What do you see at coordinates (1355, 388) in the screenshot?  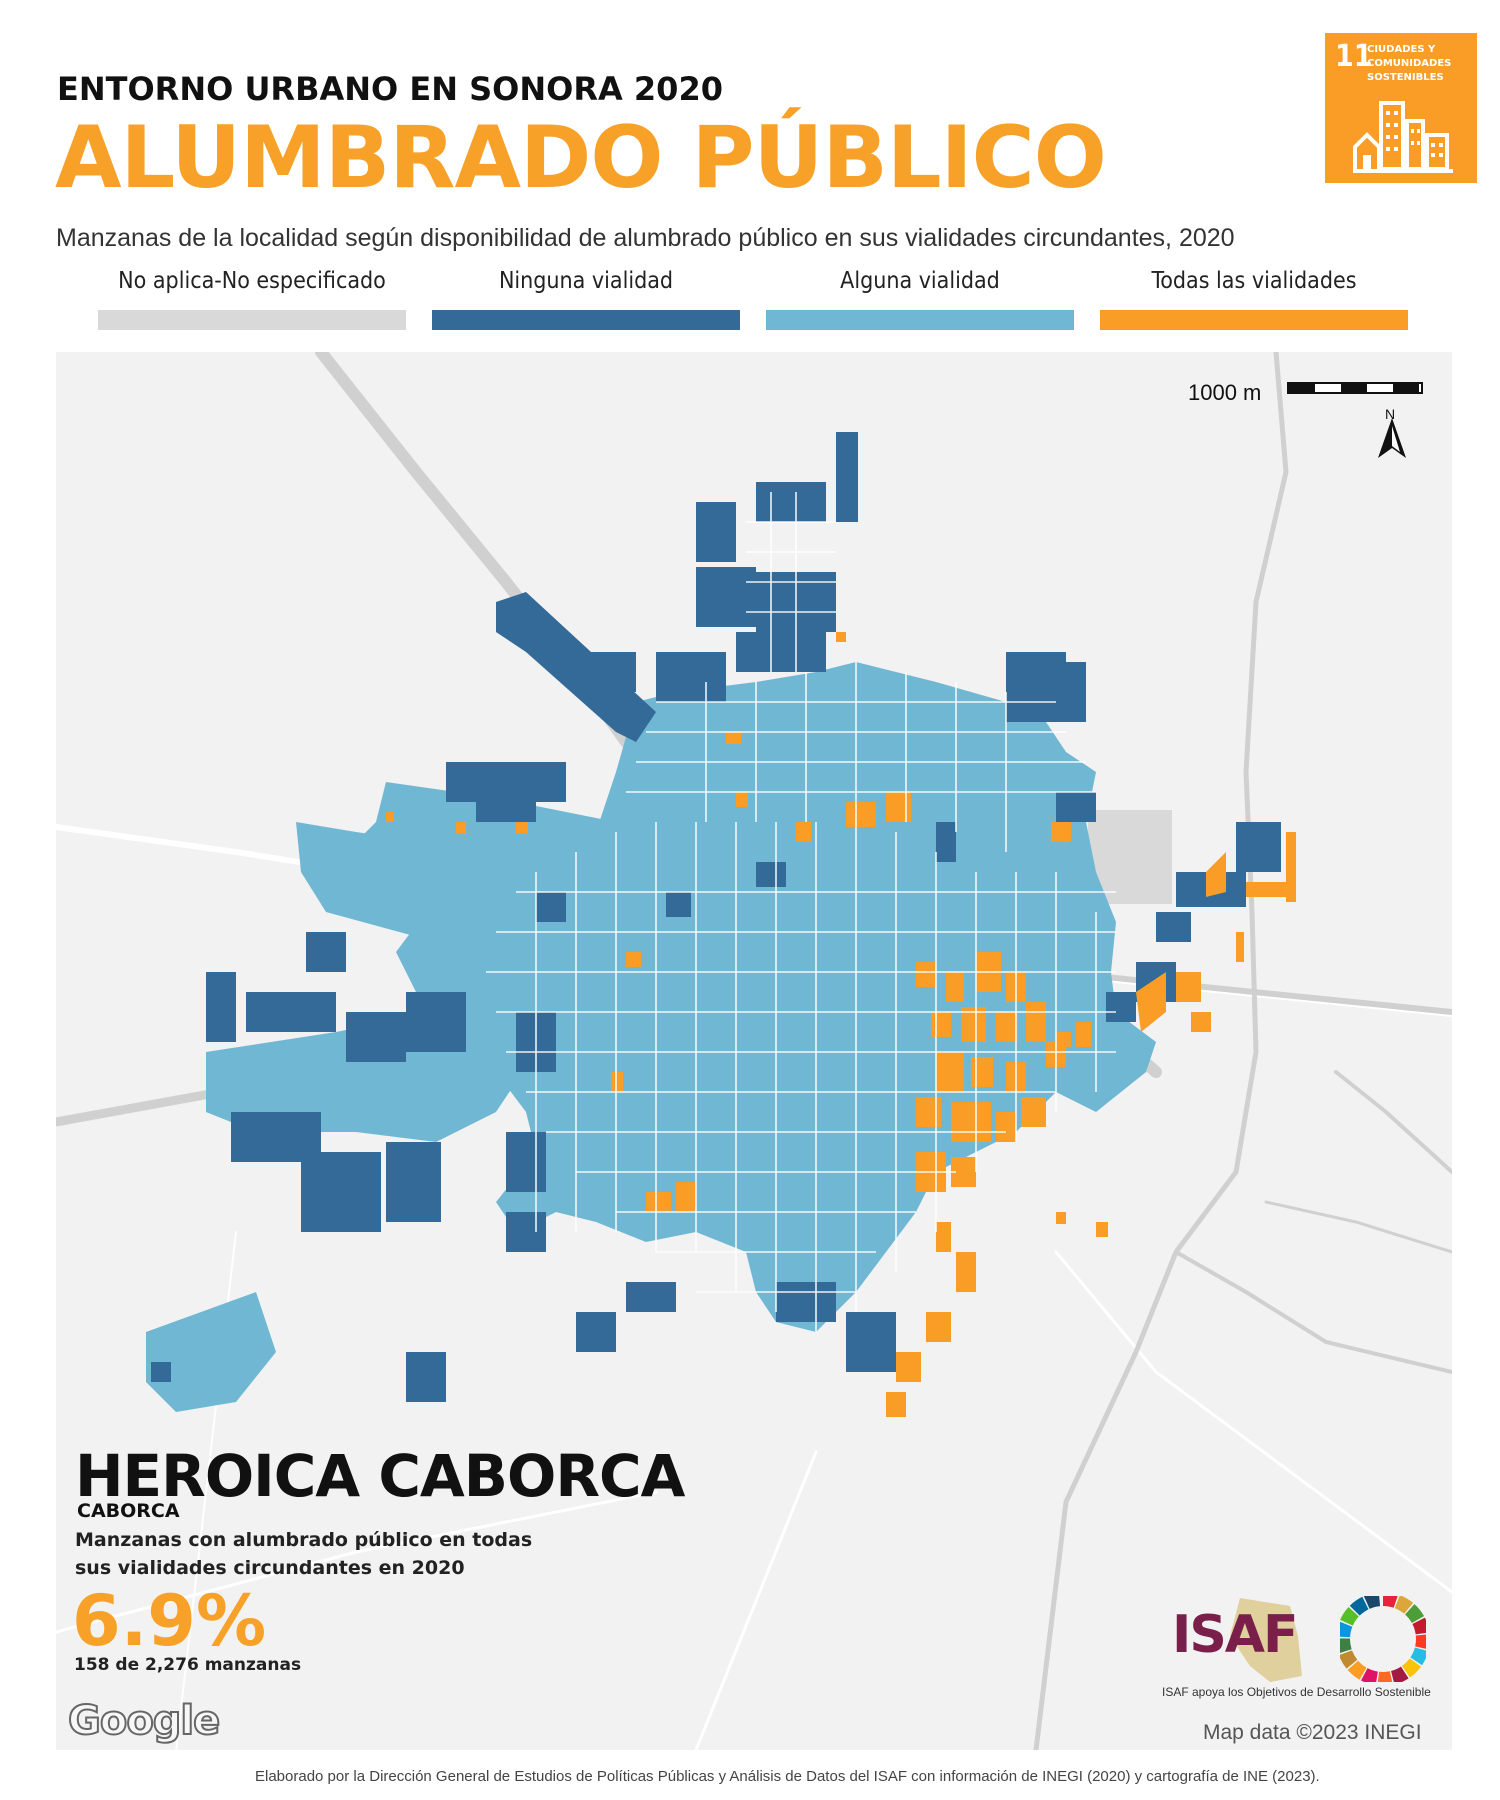 I see `scale-bar` at bounding box center [1355, 388].